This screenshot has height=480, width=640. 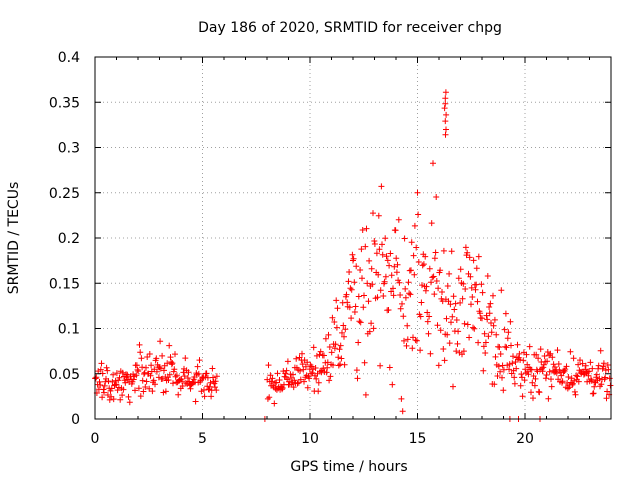 I want to click on y-tick-label: 0.2, so click(x=69, y=239).